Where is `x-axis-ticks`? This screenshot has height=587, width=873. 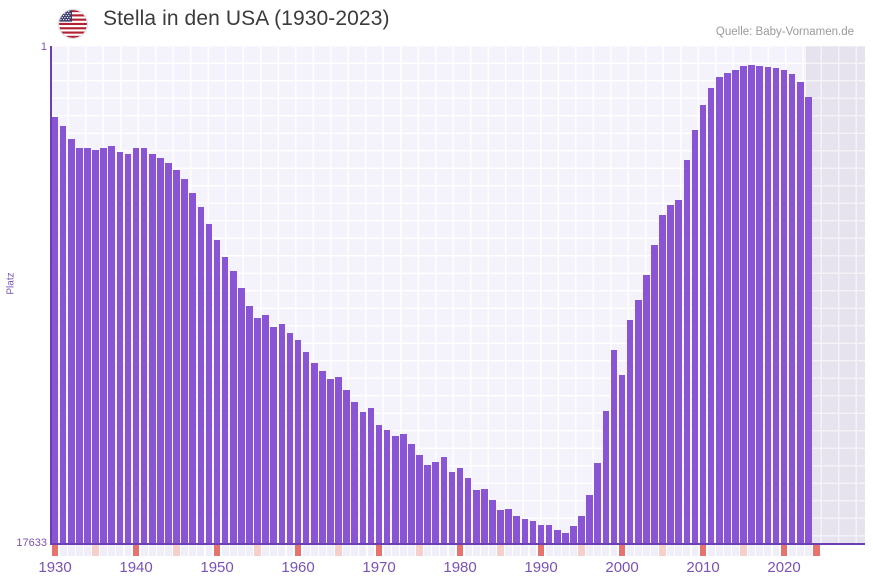
x-axis-ticks is located at coordinates (458, 550).